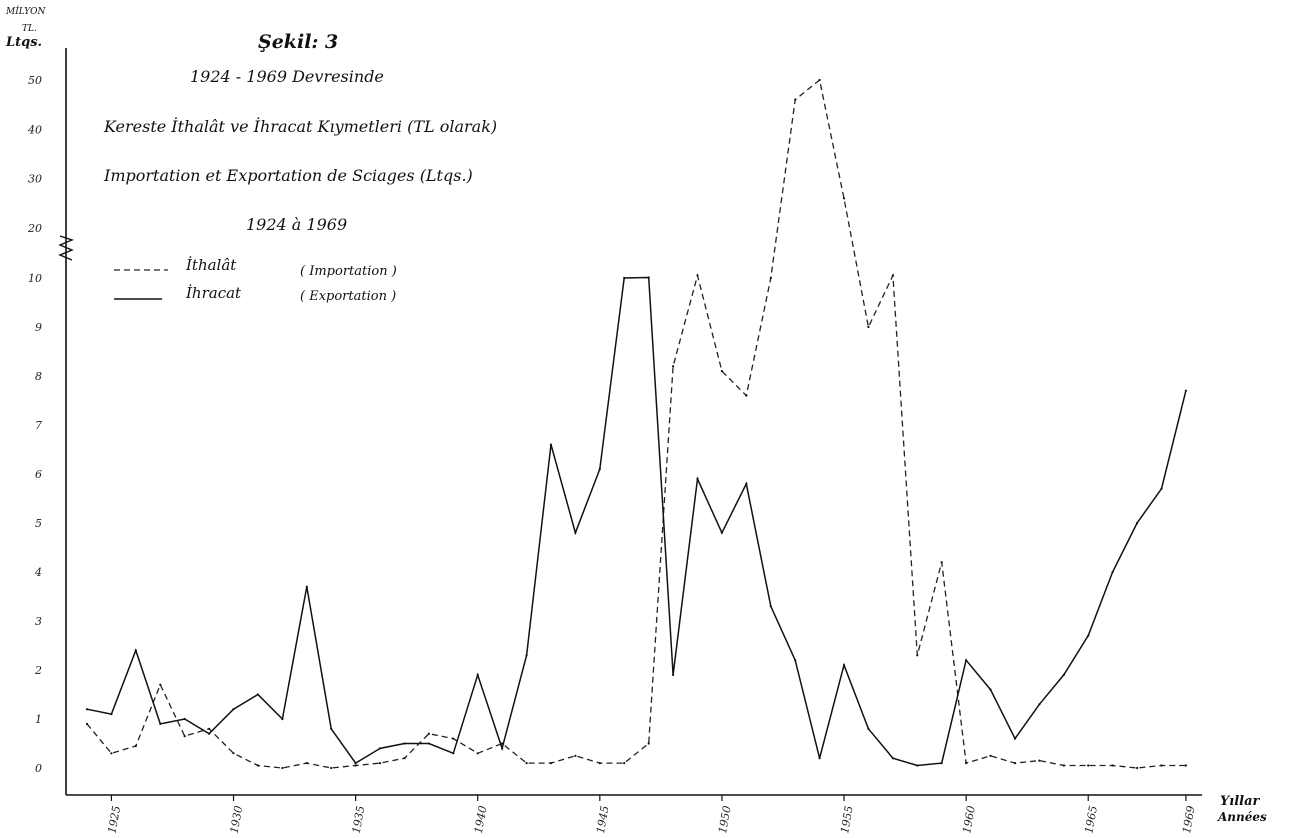 The width and height of the screenshot is (1294, 838). Describe the element at coordinates (38, 768) in the screenshot. I see `y-tick-label: 0` at that location.